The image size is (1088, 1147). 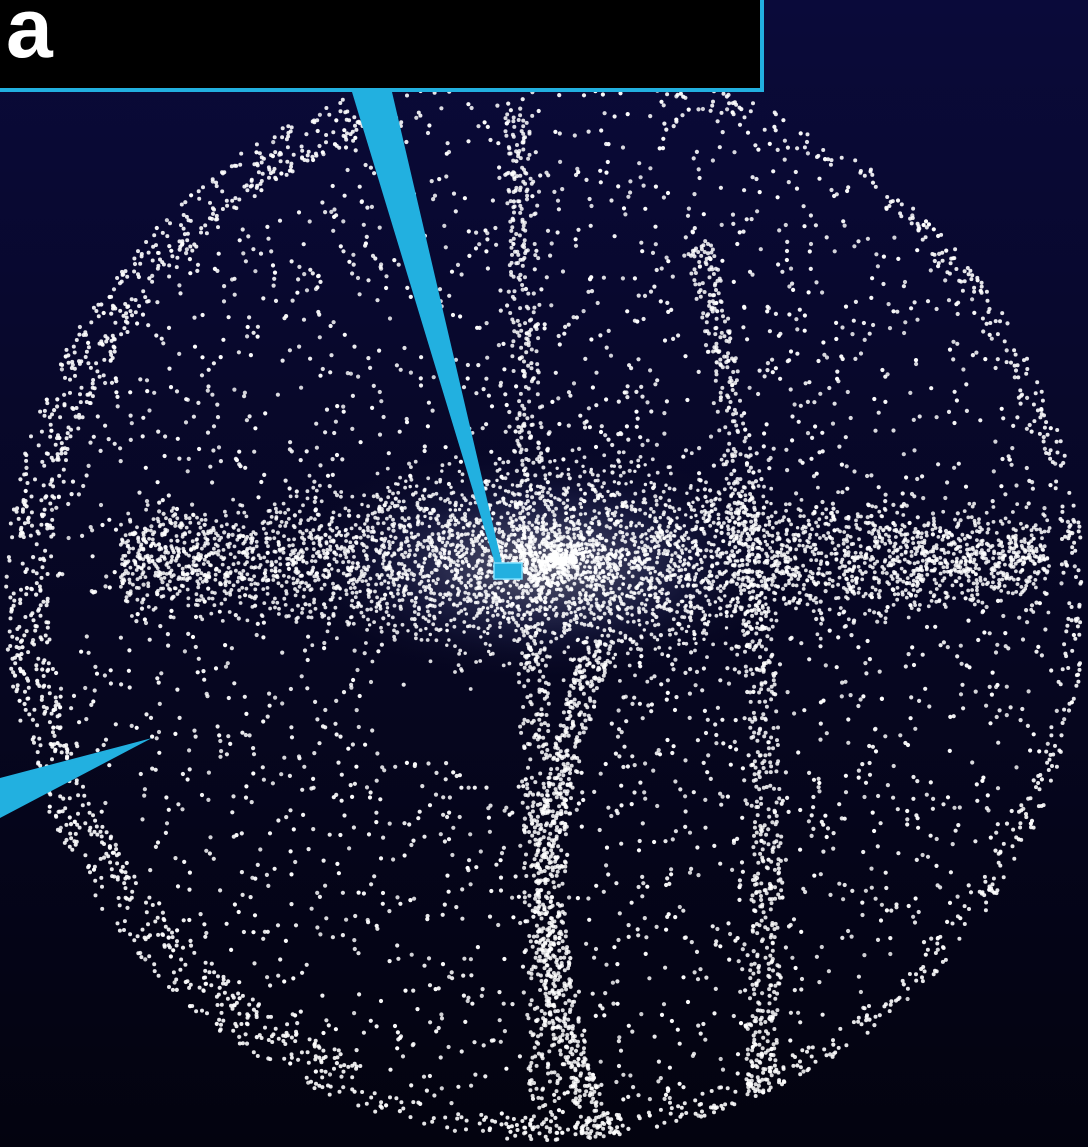 I want to click on panel-letter: a, so click(x=29, y=37).